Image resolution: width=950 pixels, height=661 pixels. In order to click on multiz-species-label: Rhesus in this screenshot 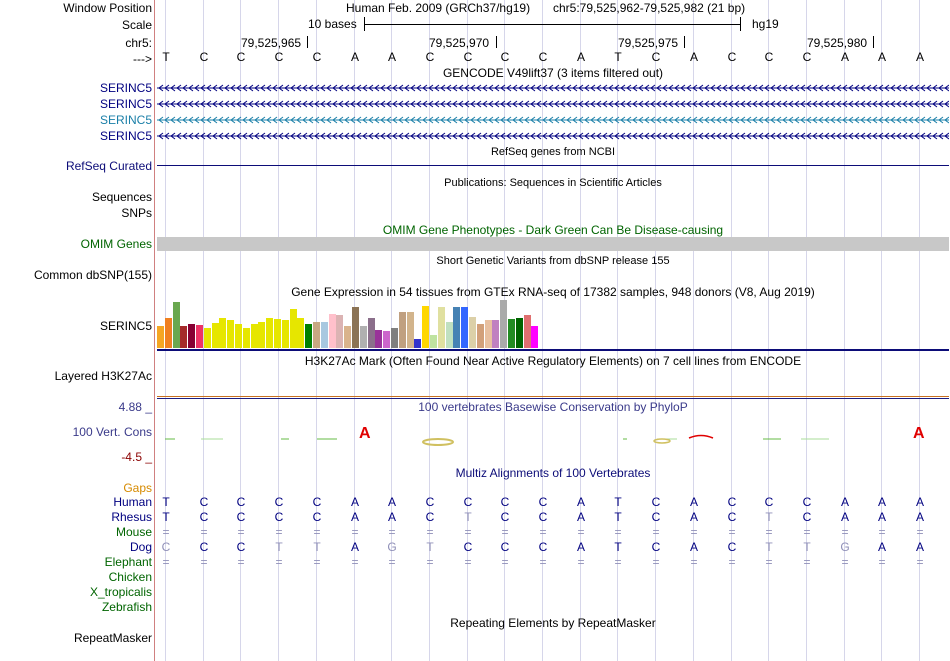, I will do `click(131, 517)`.